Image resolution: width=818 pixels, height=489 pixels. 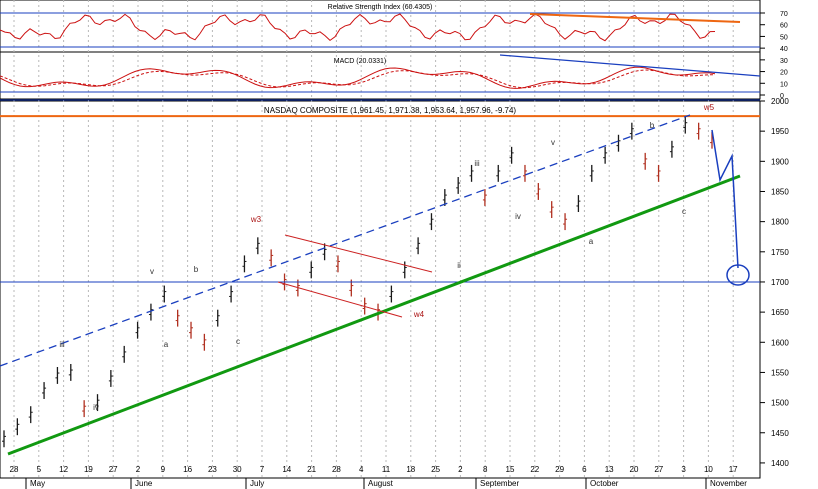 What do you see at coordinates (340, 299) in the screenshot?
I see `wedge-lower` at bounding box center [340, 299].